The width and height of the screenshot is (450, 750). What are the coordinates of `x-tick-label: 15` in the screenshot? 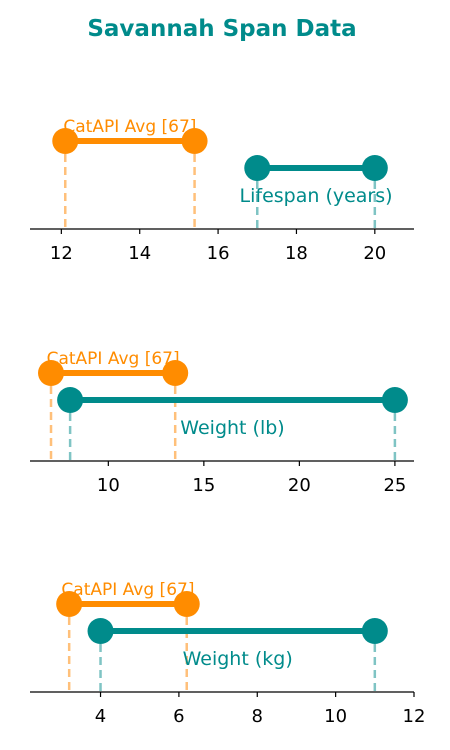 It's located at (203, 485).